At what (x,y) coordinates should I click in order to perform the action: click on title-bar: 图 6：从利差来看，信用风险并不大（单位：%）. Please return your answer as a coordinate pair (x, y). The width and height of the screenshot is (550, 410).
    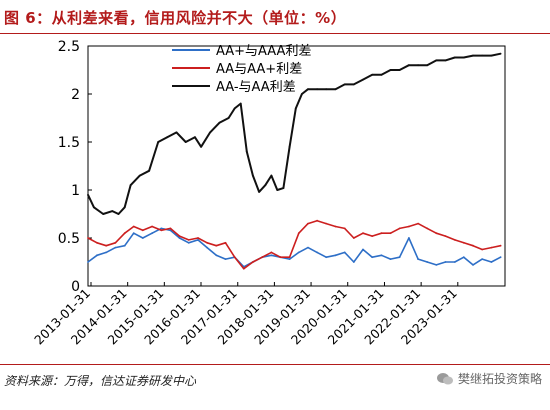
    Looking at the image, I should click on (275, 17).